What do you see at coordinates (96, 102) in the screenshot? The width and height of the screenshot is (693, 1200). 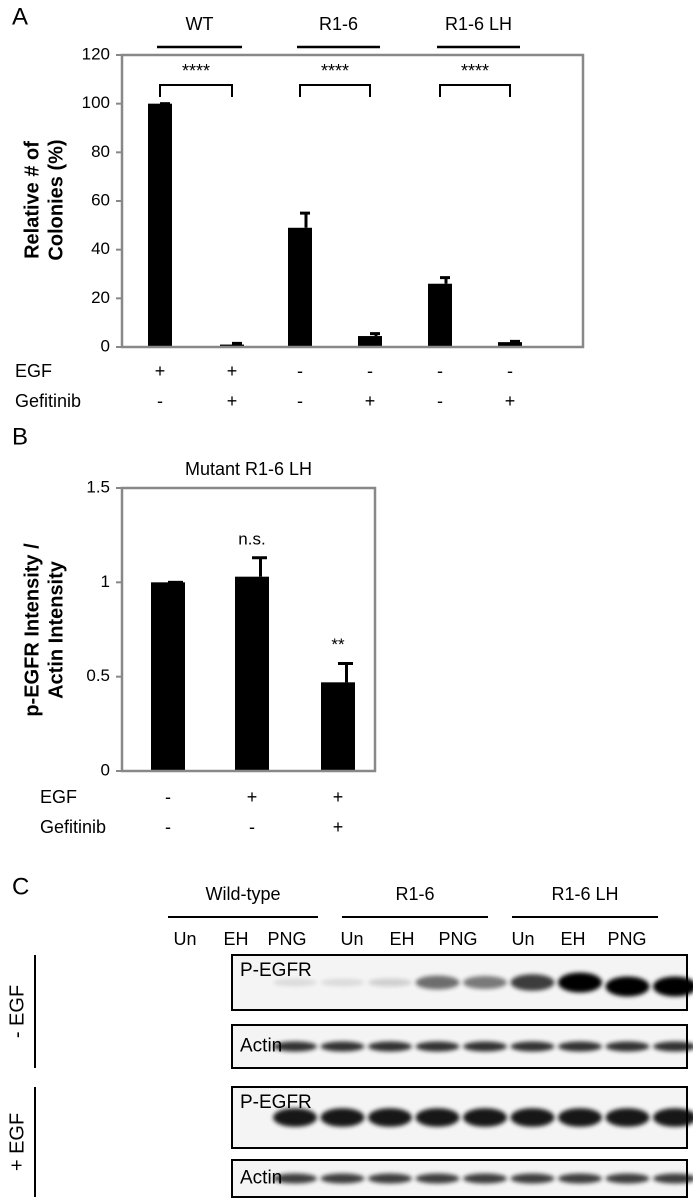 I see `y-tick-label: 100` at bounding box center [96, 102].